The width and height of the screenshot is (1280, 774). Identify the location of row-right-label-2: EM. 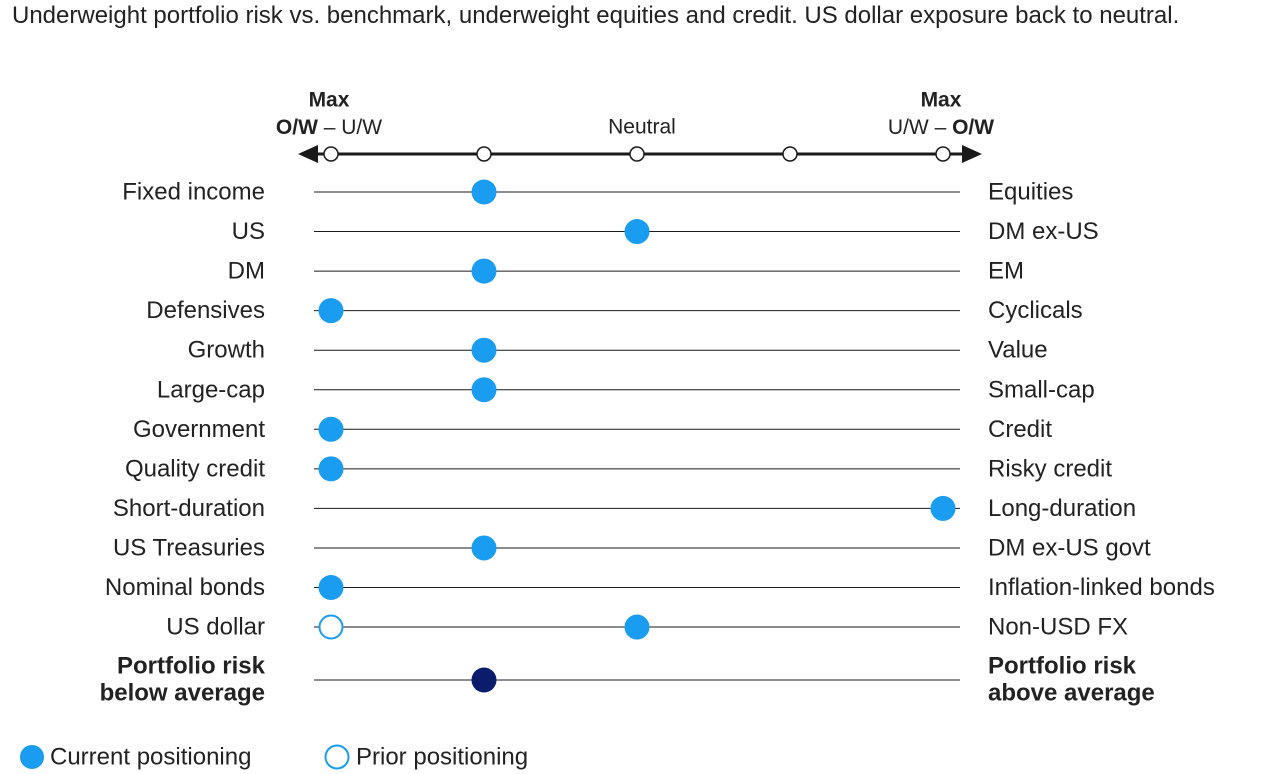
(1006, 271).